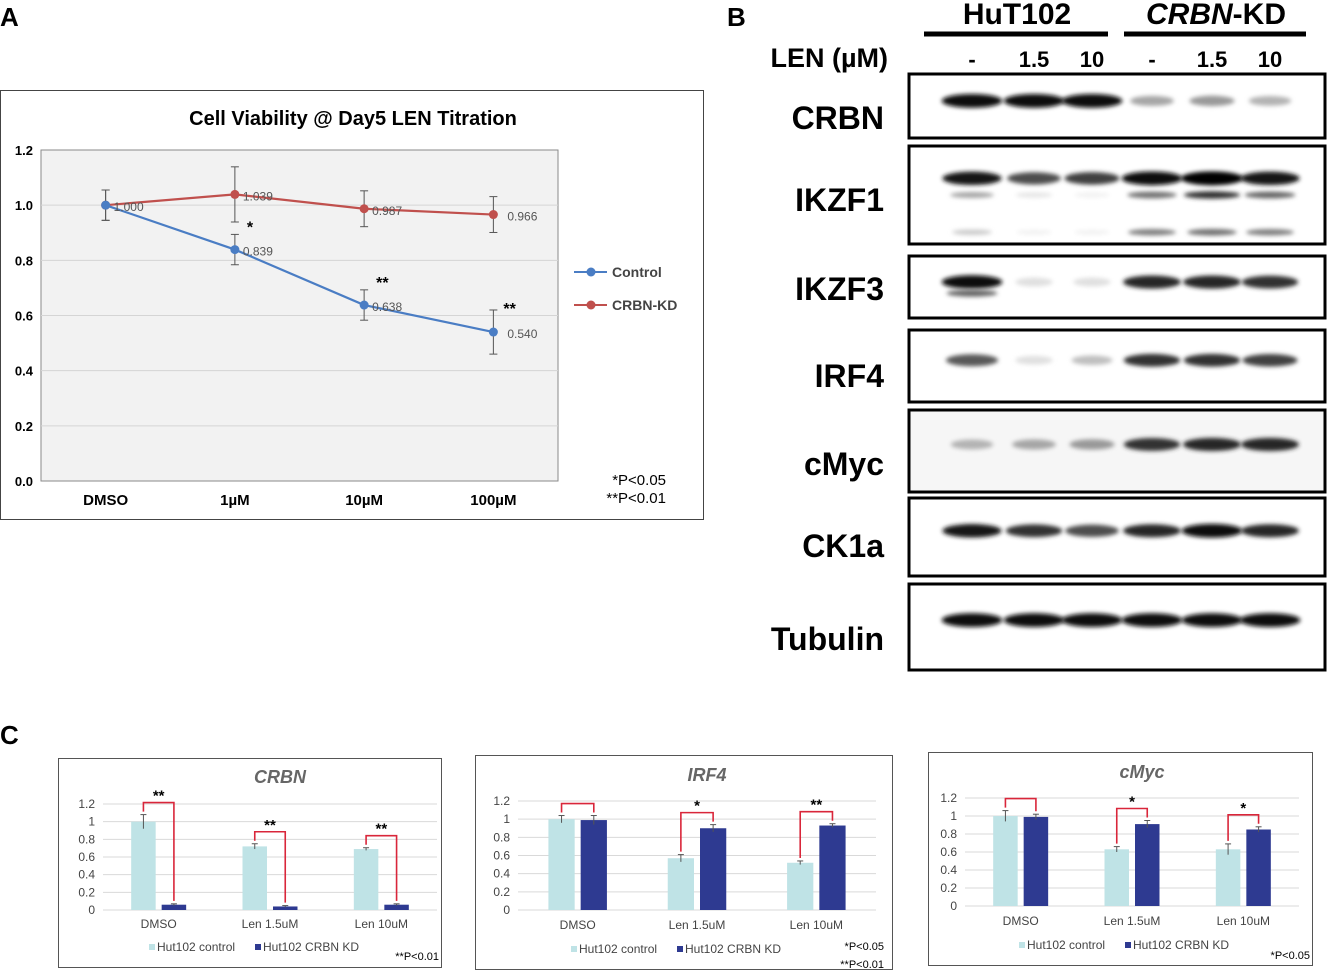 This screenshot has width=1328, height=972. I want to click on legend-swatch, so click(258, 947).